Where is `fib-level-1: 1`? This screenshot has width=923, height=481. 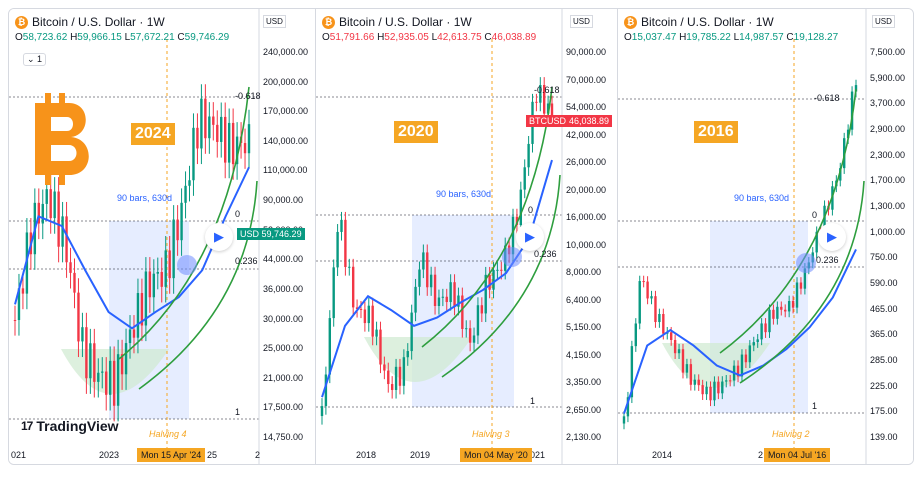
fib-level-1: 1 is located at coordinates (815, 406).